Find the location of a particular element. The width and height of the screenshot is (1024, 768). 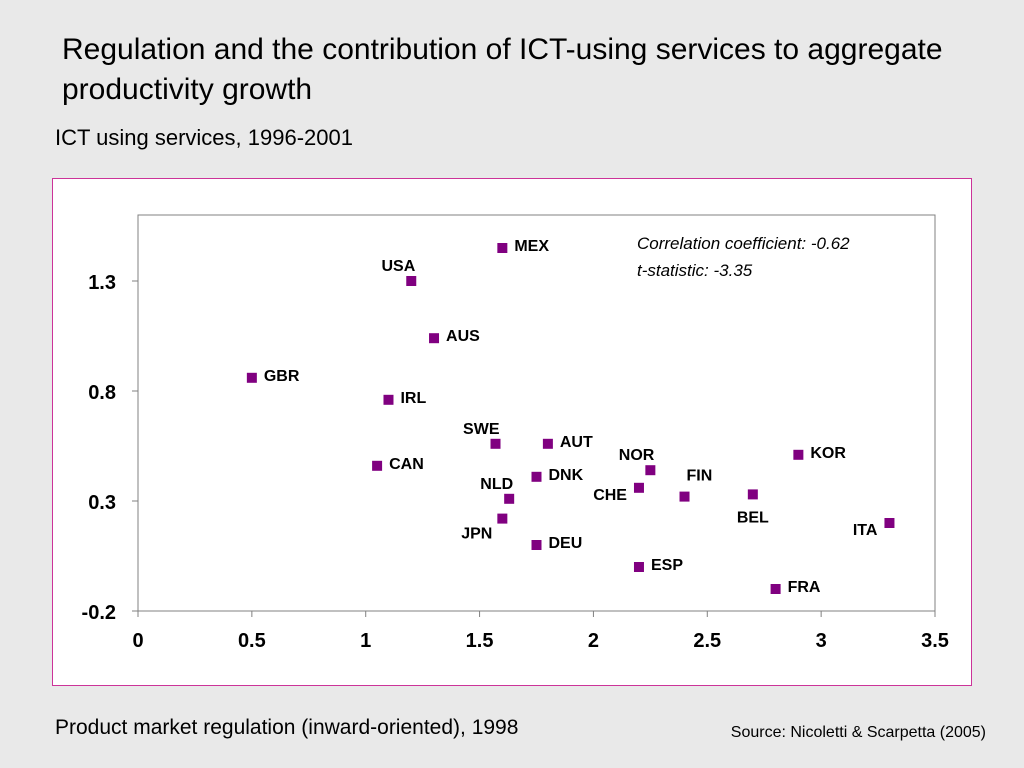

y-tick-label: 1.3 is located at coordinates (102, 283).